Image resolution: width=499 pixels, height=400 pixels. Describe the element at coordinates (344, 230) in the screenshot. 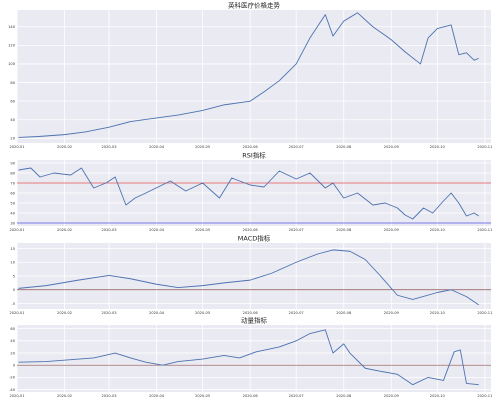

I see `rsi-x-tick-label: 2020-08` at that location.